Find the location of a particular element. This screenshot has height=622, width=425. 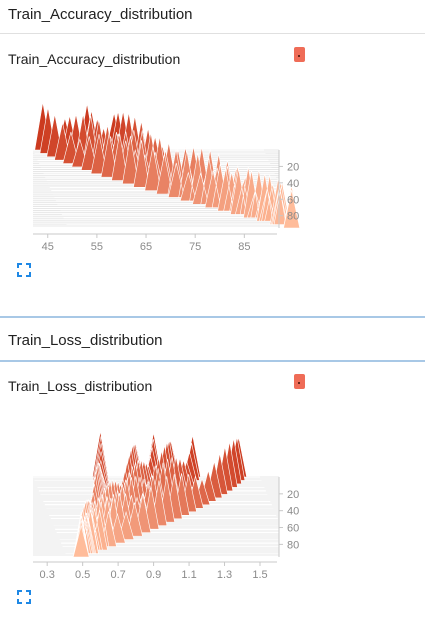

x-tick-label: 0.7 is located at coordinates (117, 575).